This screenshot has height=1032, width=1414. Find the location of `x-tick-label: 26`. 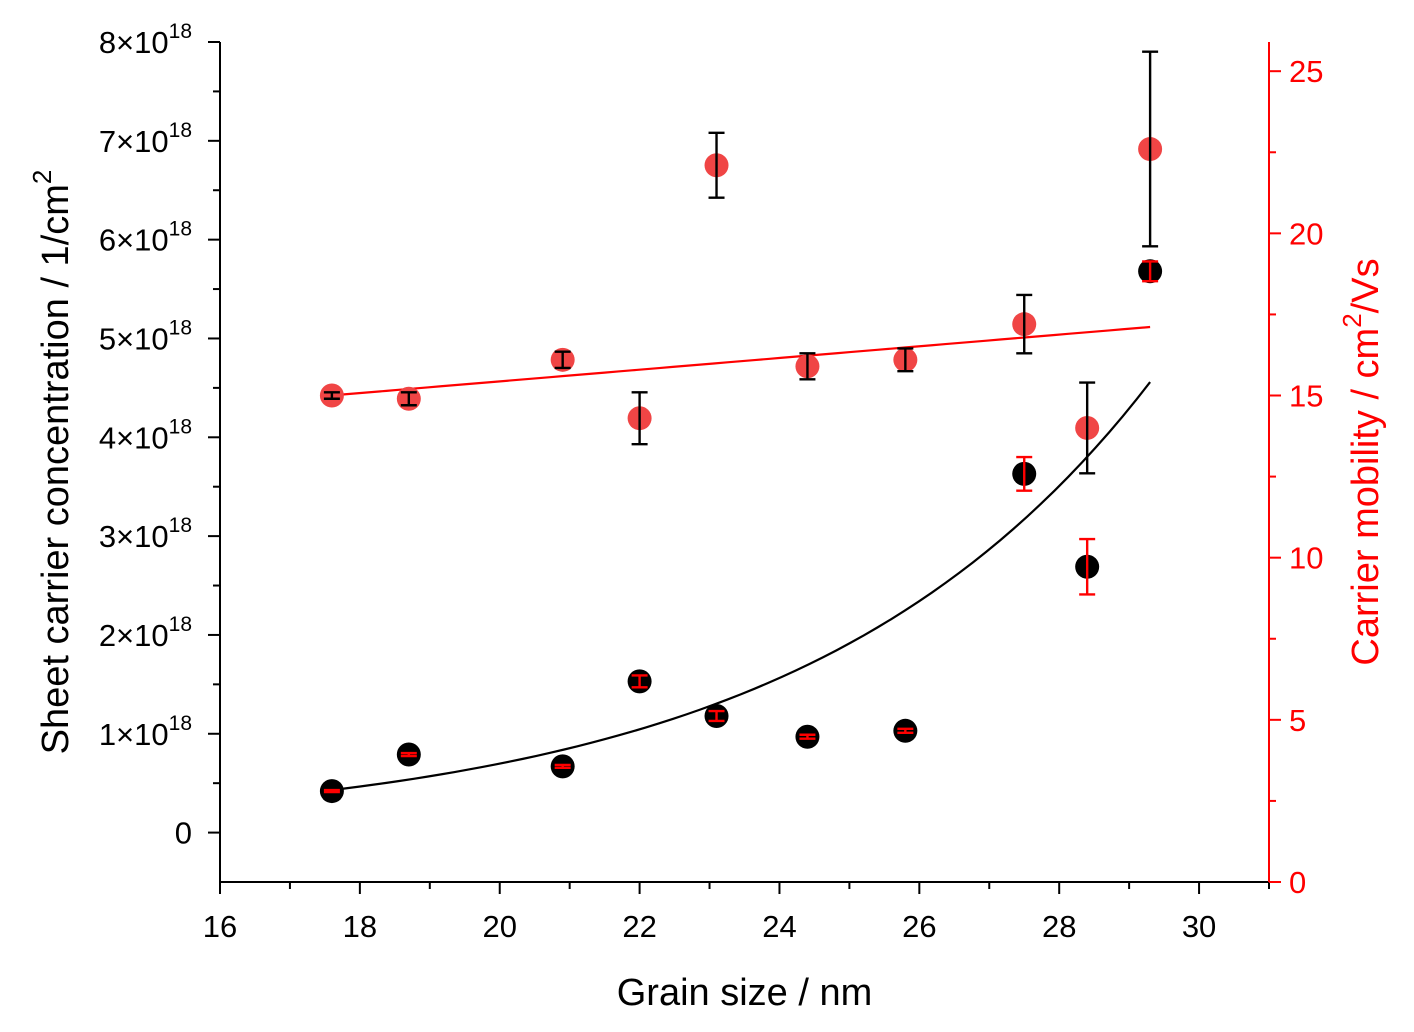

x-tick-label: 26 is located at coordinates (919, 926).